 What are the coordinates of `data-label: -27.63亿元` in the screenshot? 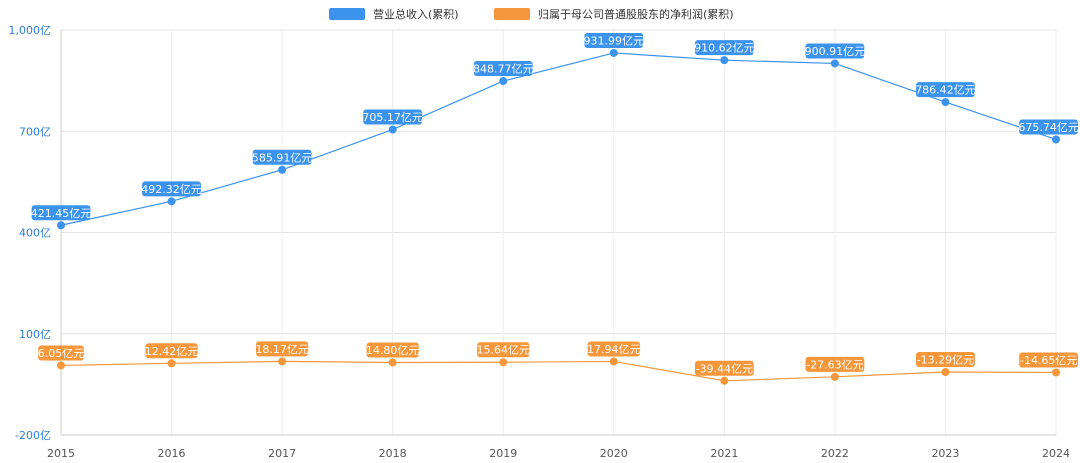 It's located at (835, 364).